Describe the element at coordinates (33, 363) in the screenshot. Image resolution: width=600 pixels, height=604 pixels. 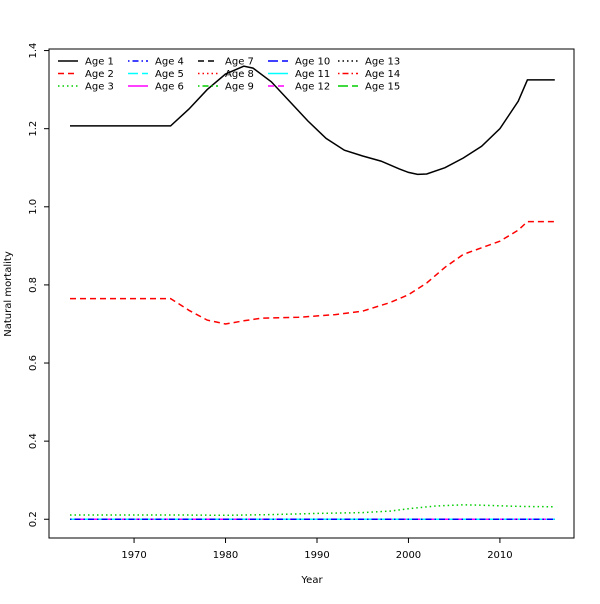
I see `y-tick-label: 0.6` at that location.